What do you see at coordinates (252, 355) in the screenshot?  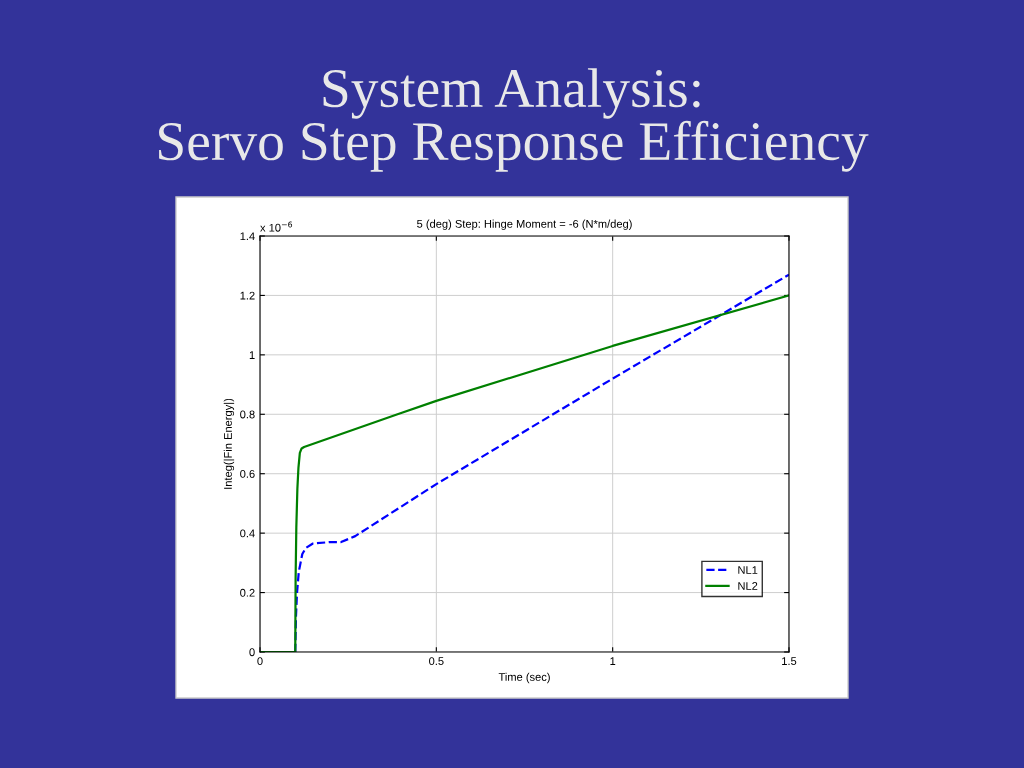 I see `y-tick-label: 1` at bounding box center [252, 355].